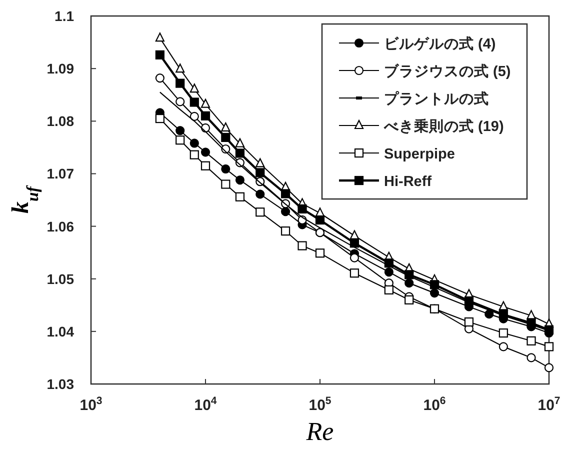 The height and width of the screenshot is (450, 570). What do you see at coordinates (60, 278) in the screenshot?
I see `y-tick-label: 1.05` at bounding box center [60, 278].